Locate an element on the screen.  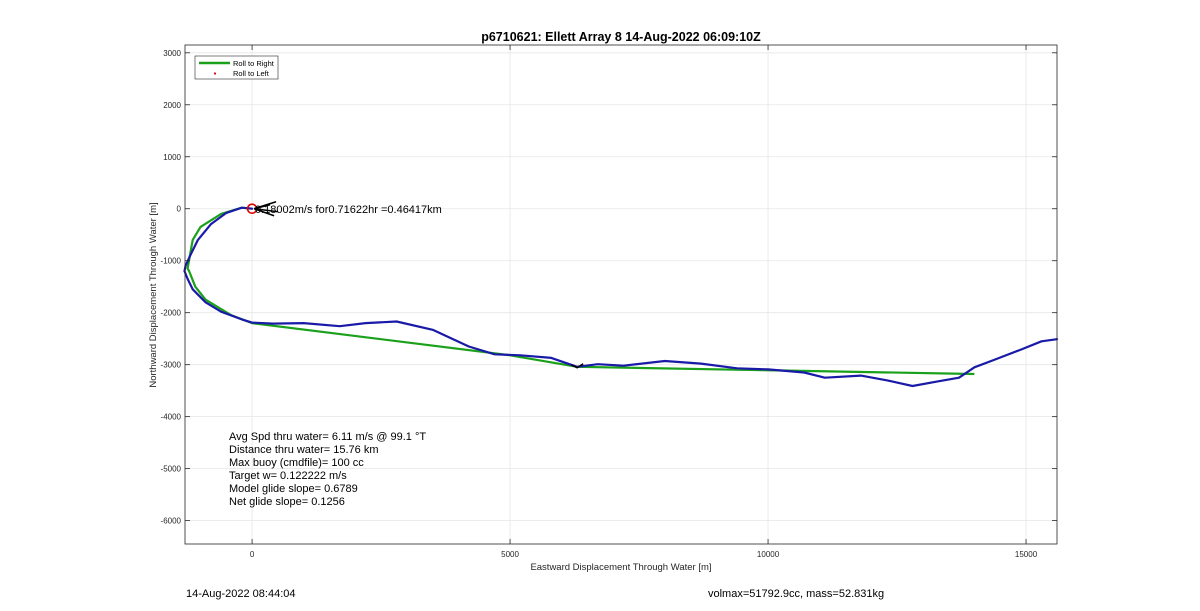
footer-timestamp: 14-Aug-2022 08:44:04 is located at coordinates (241, 594).